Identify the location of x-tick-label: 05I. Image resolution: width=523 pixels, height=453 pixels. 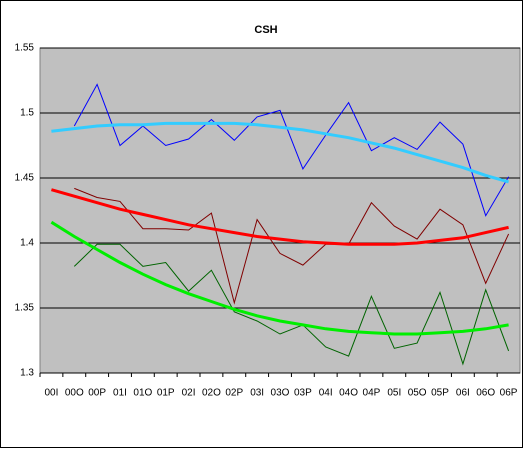
(394, 393).